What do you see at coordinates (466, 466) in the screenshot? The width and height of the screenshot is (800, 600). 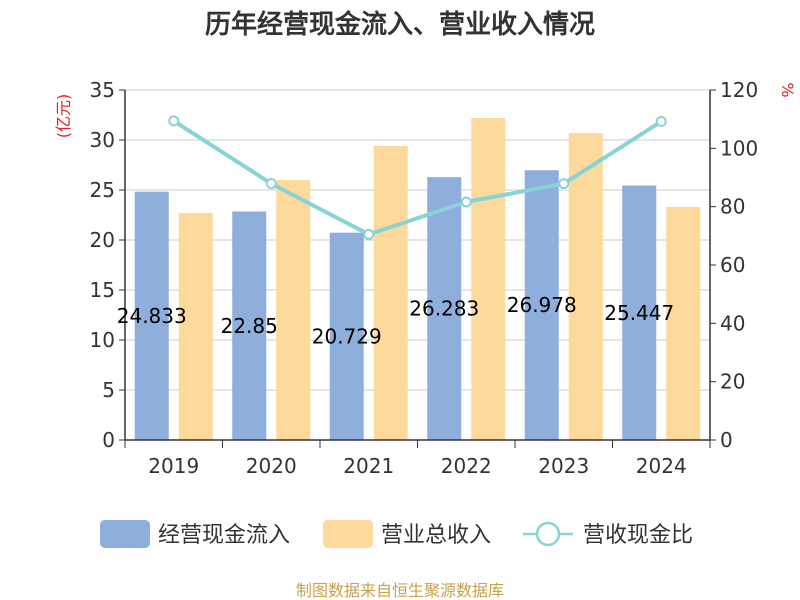 I see `x-tick-label: 2022` at bounding box center [466, 466].